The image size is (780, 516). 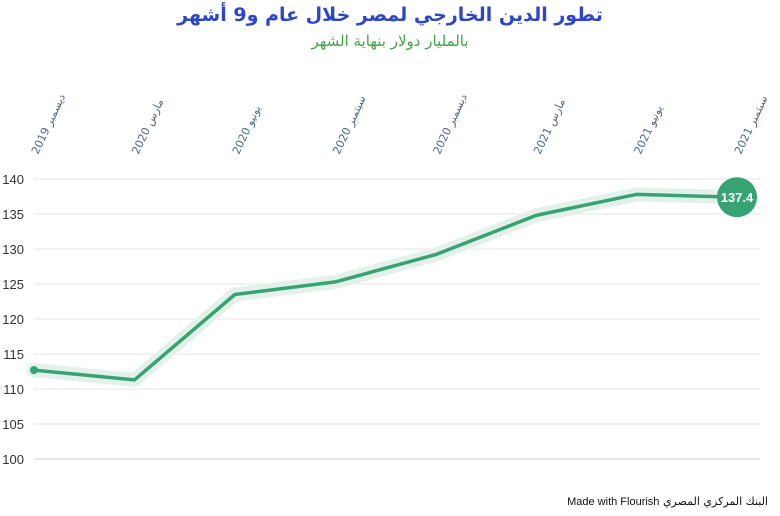 I want to click on end-value-label: 137.4, so click(x=737, y=197).